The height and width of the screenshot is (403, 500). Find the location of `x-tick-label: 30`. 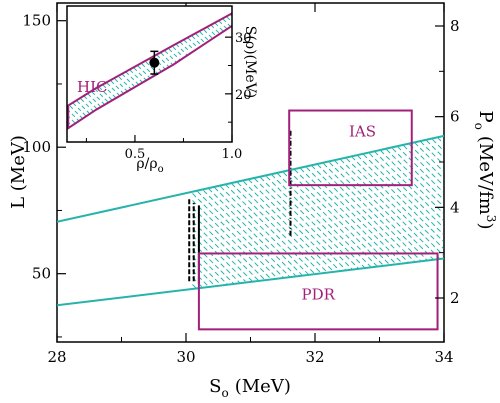

x-tick-label: 30 is located at coordinates (185, 357).